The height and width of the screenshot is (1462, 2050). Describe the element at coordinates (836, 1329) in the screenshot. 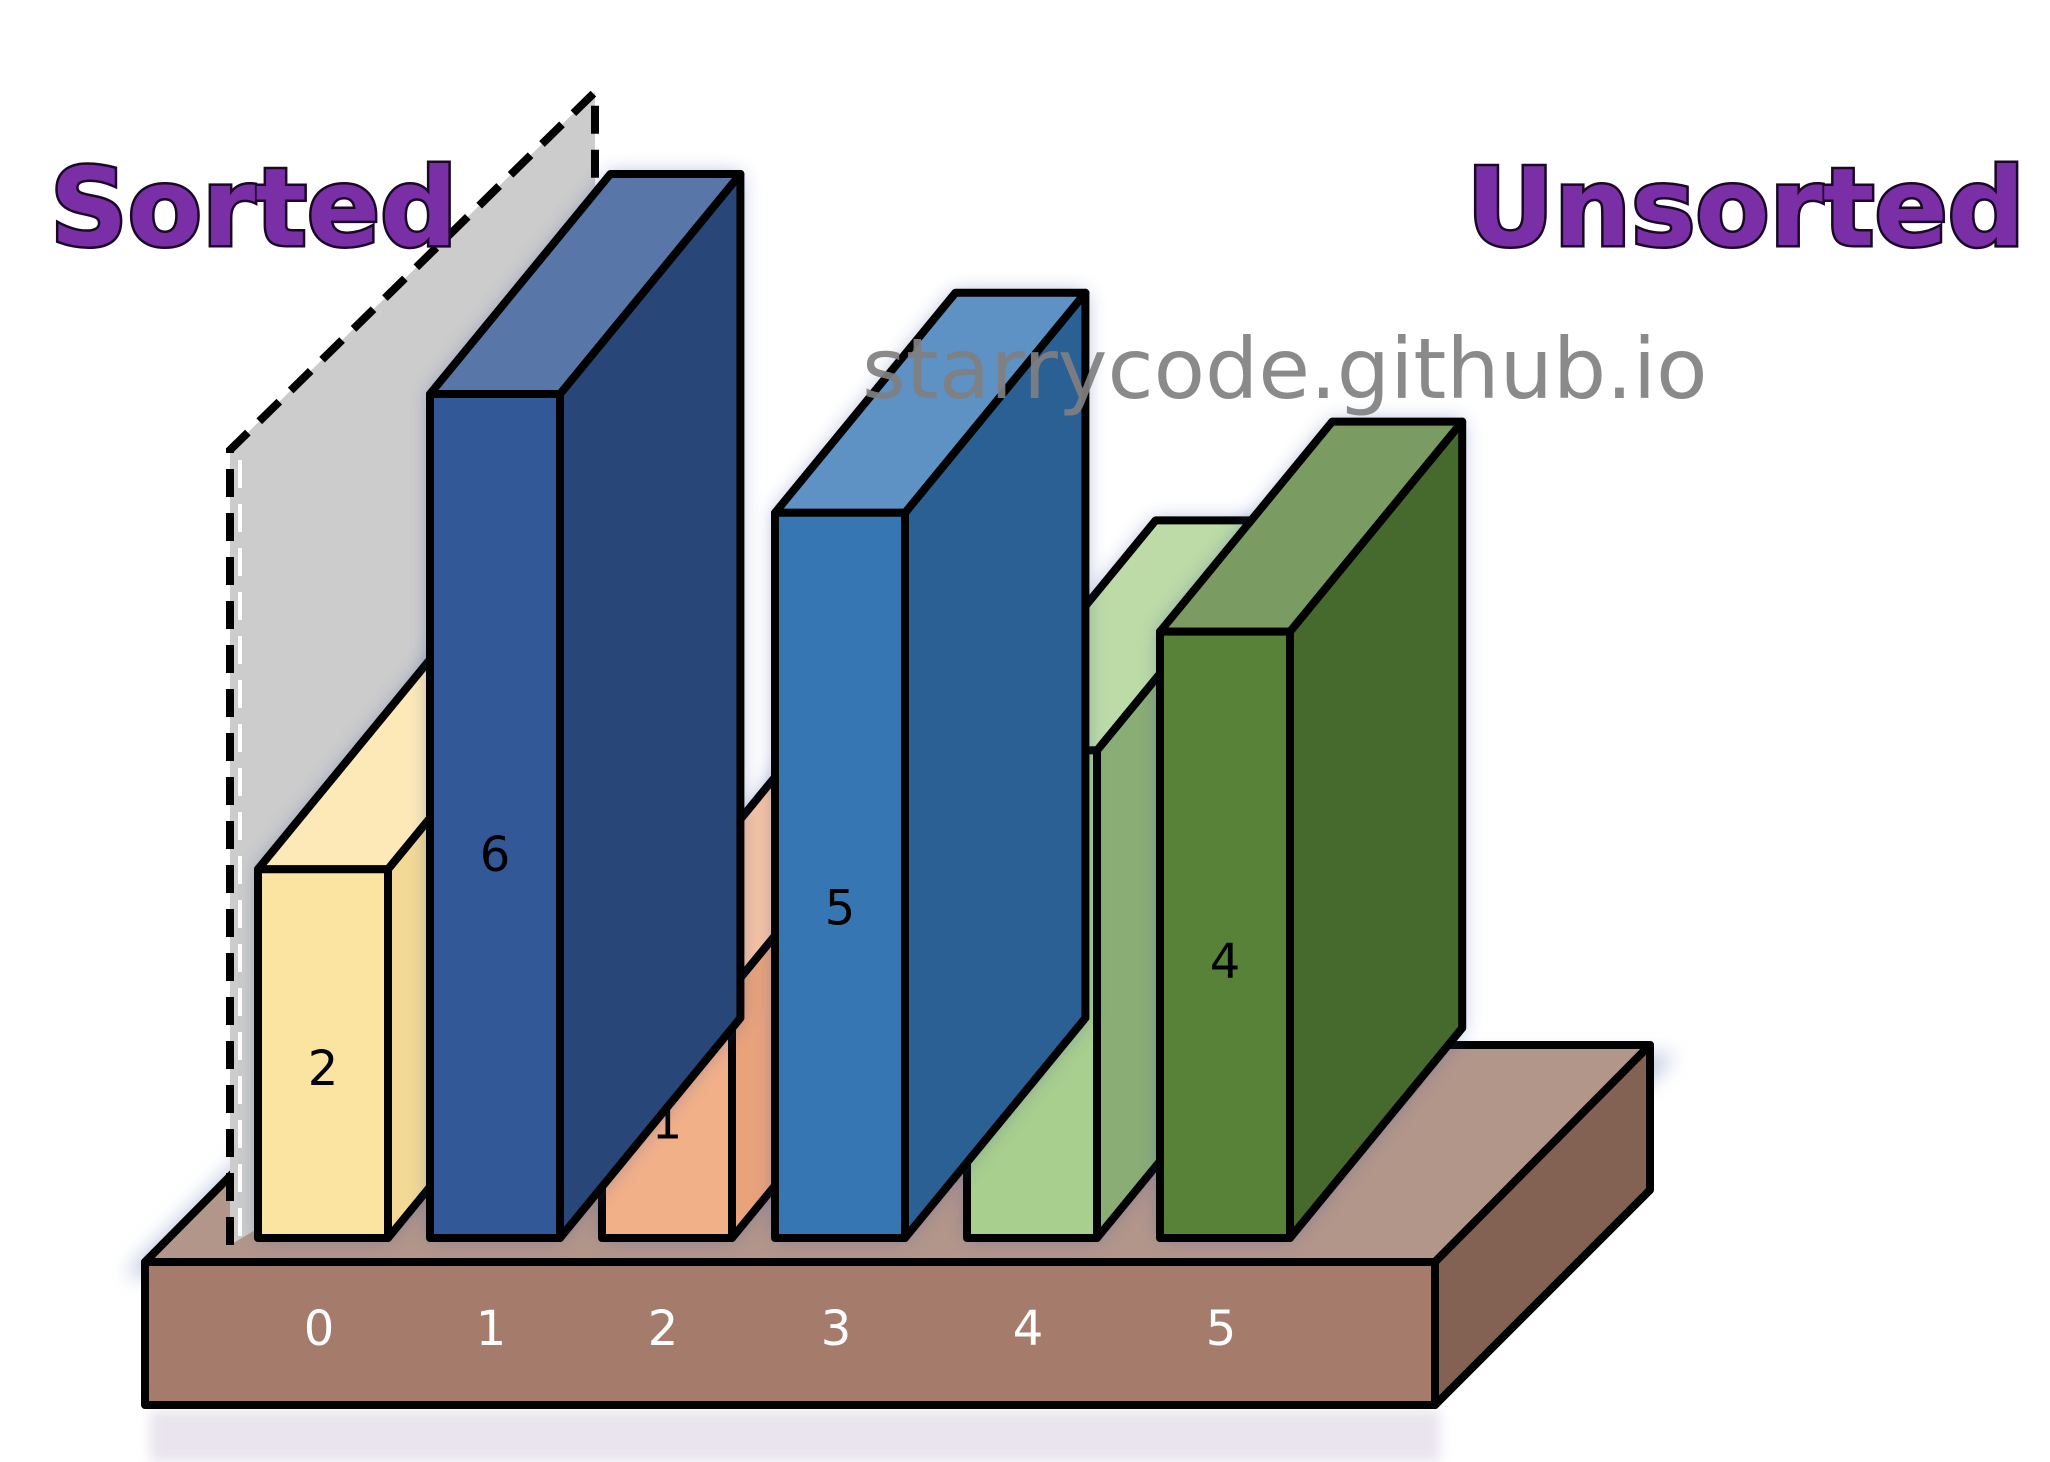

I see `index-label: 3` at that location.